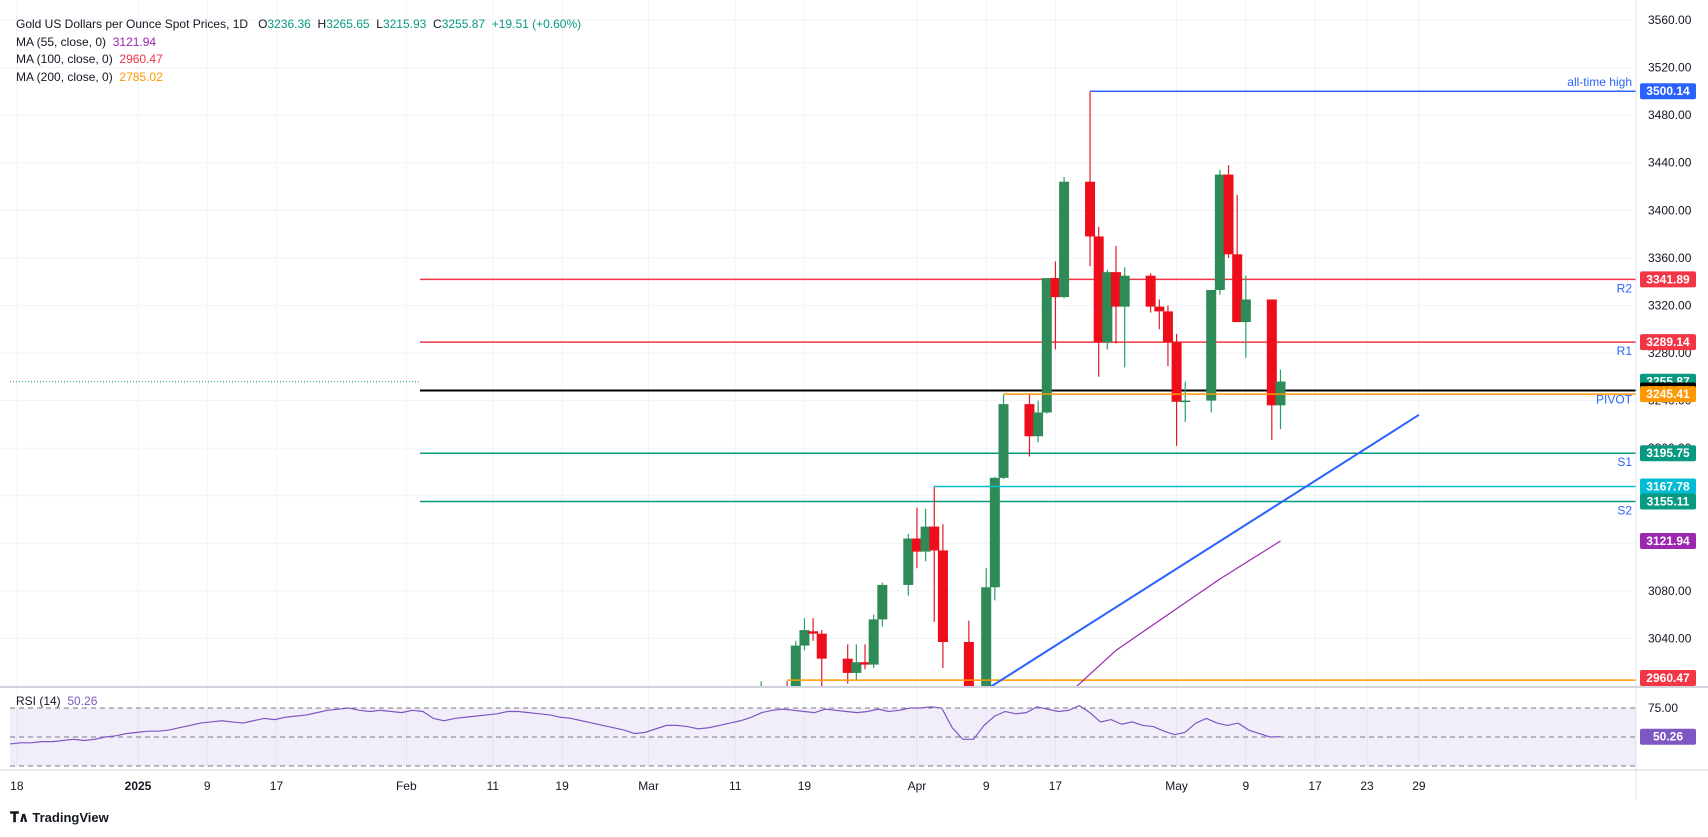  Describe the element at coordinates (1670, 163) in the screenshot. I see `price-tick-label: 3440.00` at that location.